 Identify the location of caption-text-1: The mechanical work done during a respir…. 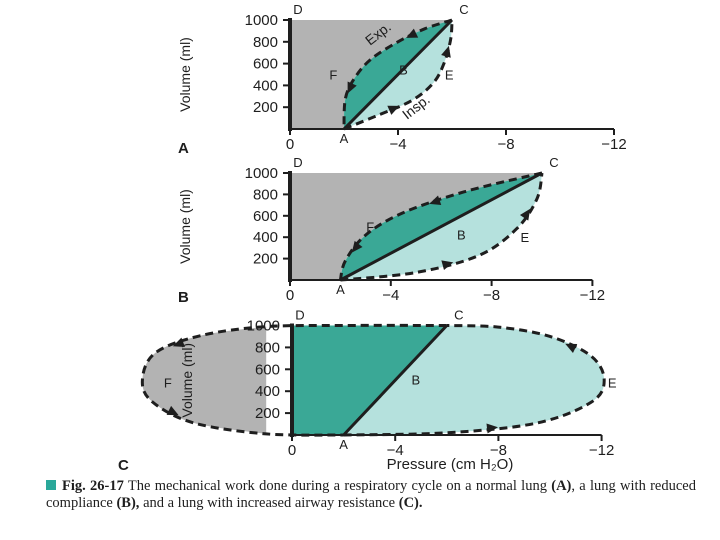
(337, 486).